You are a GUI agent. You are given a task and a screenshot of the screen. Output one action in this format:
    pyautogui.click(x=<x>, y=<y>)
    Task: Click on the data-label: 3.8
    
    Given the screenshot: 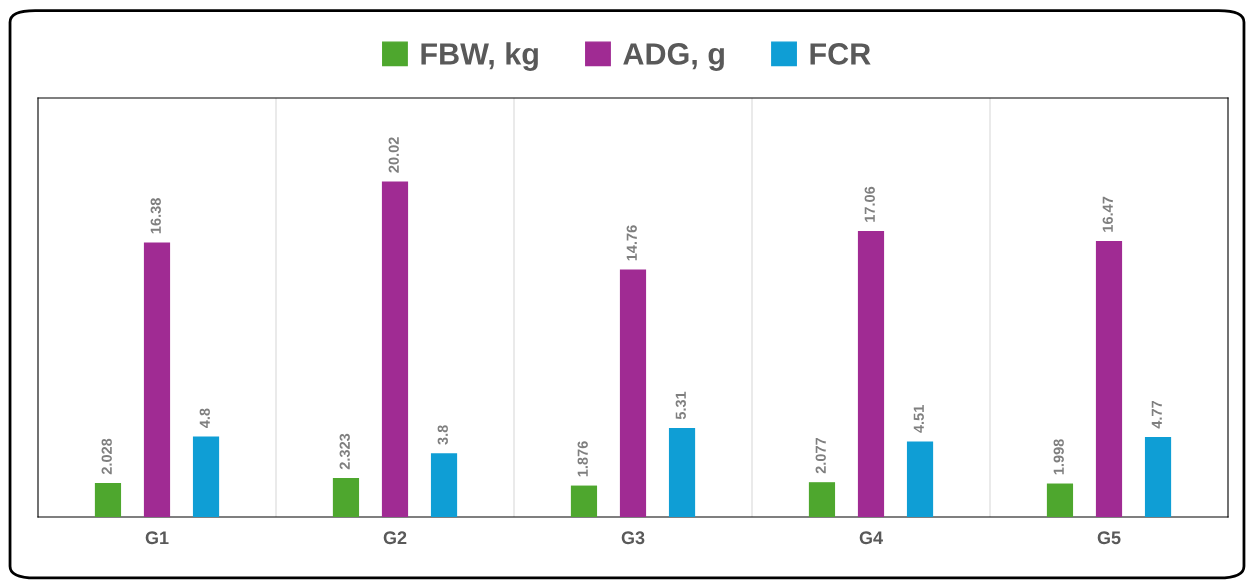 What is the action you would take?
    pyautogui.click(x=442, y=435)
    